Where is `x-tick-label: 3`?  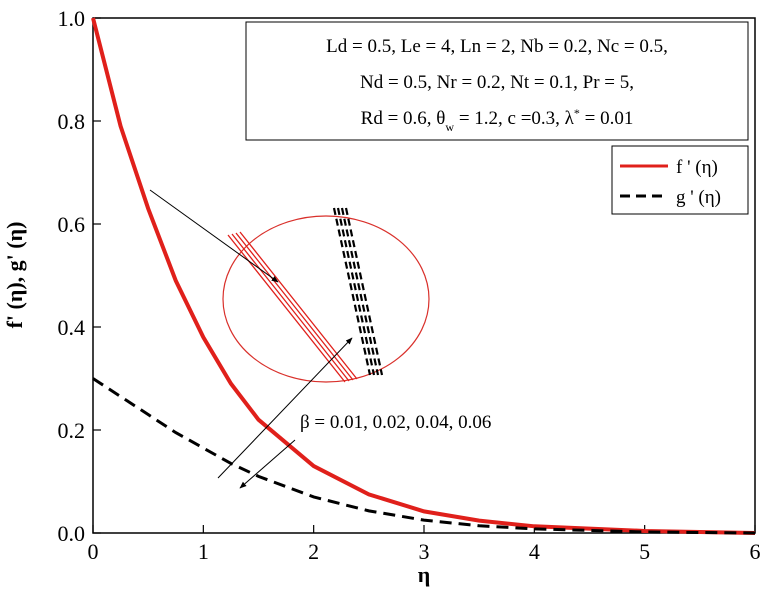 x-tick-label: 3 is located at coordinates (424, 551).